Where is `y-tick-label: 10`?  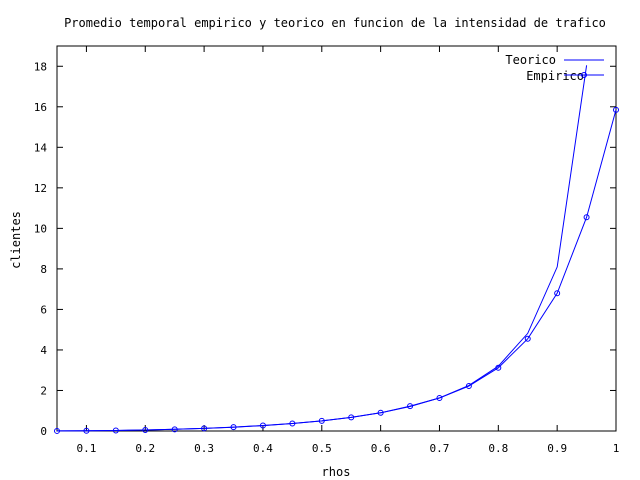 y-tick-label: 10 is located at coordinates (40, 228).